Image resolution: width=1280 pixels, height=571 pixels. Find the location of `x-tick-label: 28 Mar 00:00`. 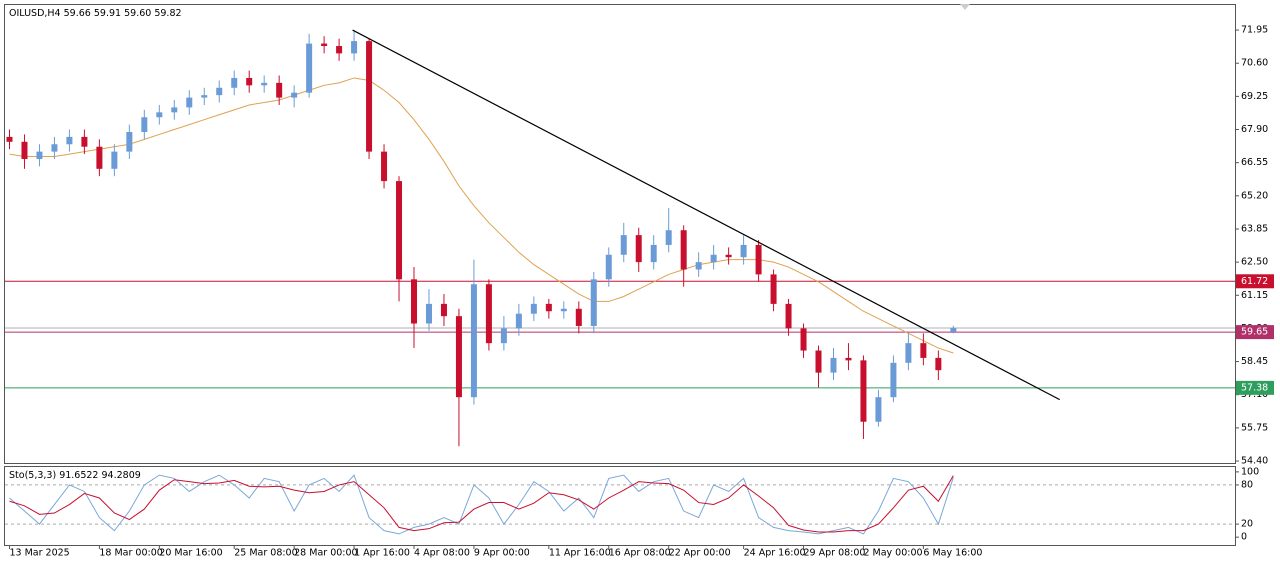

x-tick-label: 28 Mar 00:00 is located at coordinates (325, 553).